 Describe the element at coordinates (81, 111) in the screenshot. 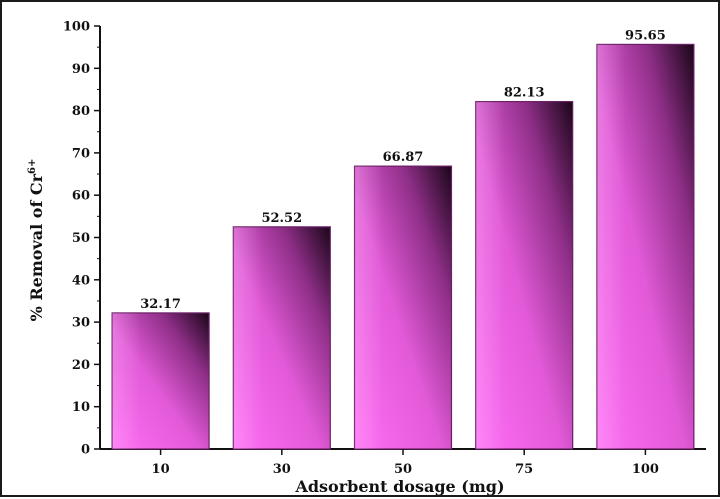

I see `y-tick-label: 80` at that location.